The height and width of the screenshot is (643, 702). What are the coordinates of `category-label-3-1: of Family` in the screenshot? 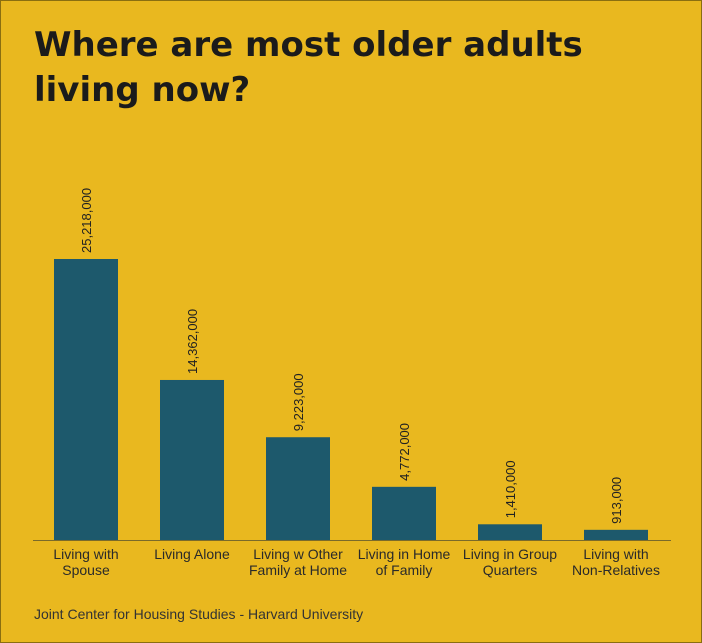 It's located at (404, 570).